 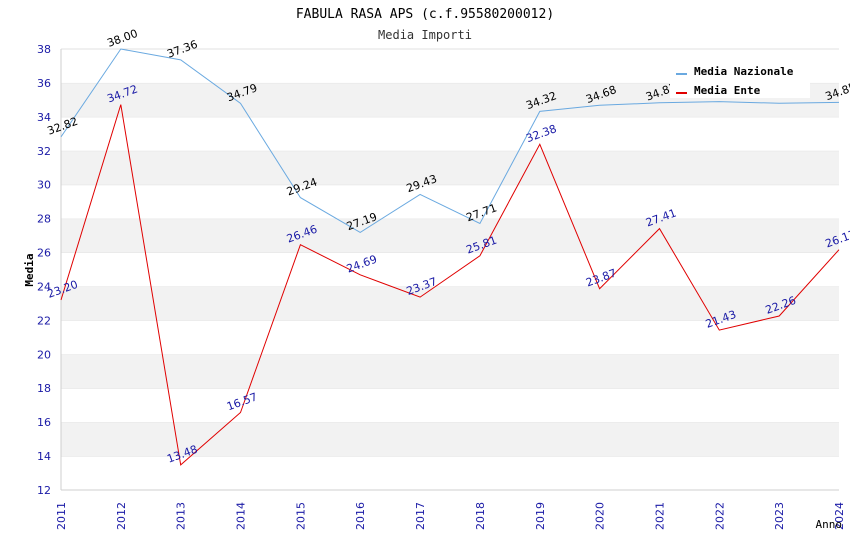 I want to click on x-tick-label: 2021, so click(x=659, y=516).